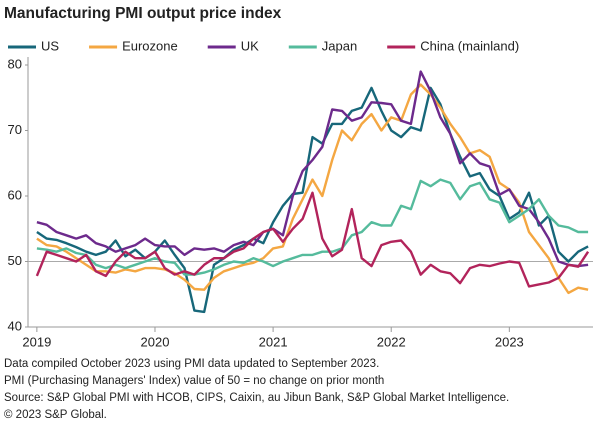 The height and width of the screenshot is (426, 602). Describe the element at coordinates (150, 45) in the screenshot. I see `legend-label: Eurozone` at that location.